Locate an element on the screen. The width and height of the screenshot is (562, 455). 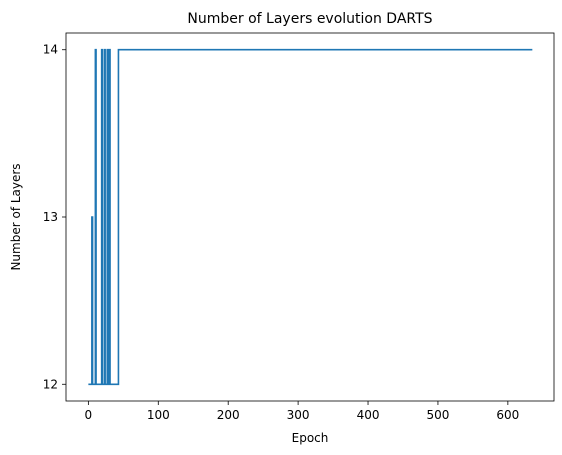
x-axis: 0 100 200 300 400 500 600 is located at coordinates (302, 411).